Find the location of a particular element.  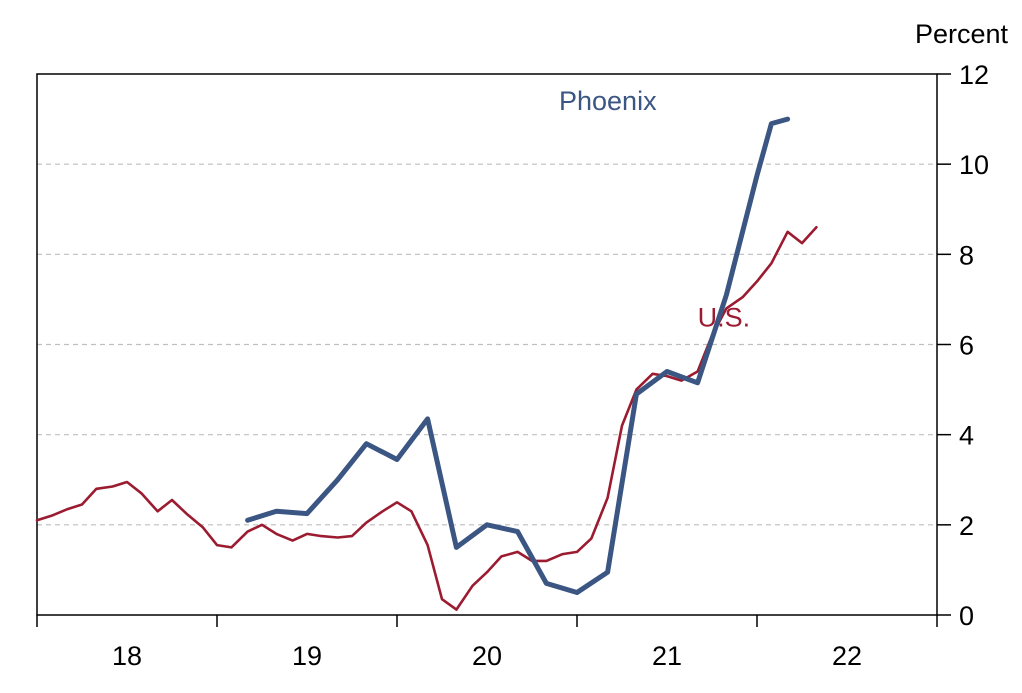

y-tick-label: 6 is located at coordinates (966, 346).